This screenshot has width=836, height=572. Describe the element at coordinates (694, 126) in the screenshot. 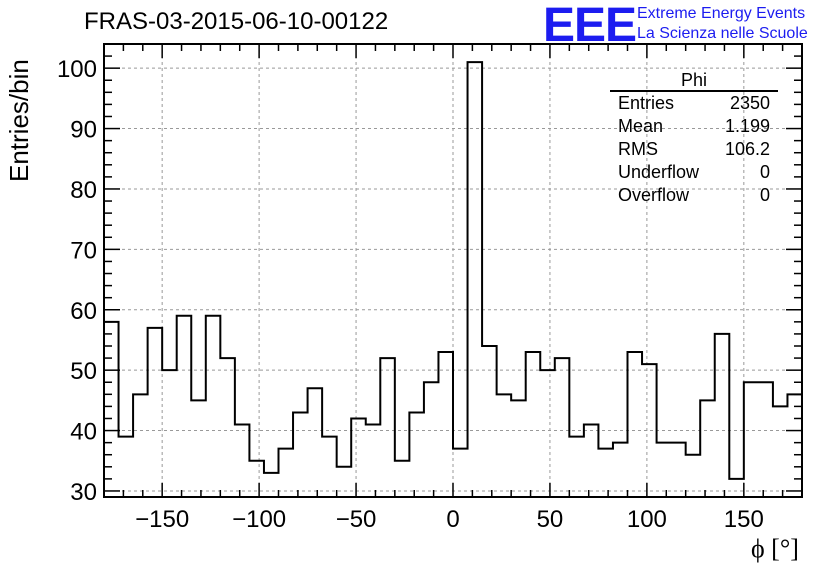

I see `stats-row: Mean 1.199` at that location.